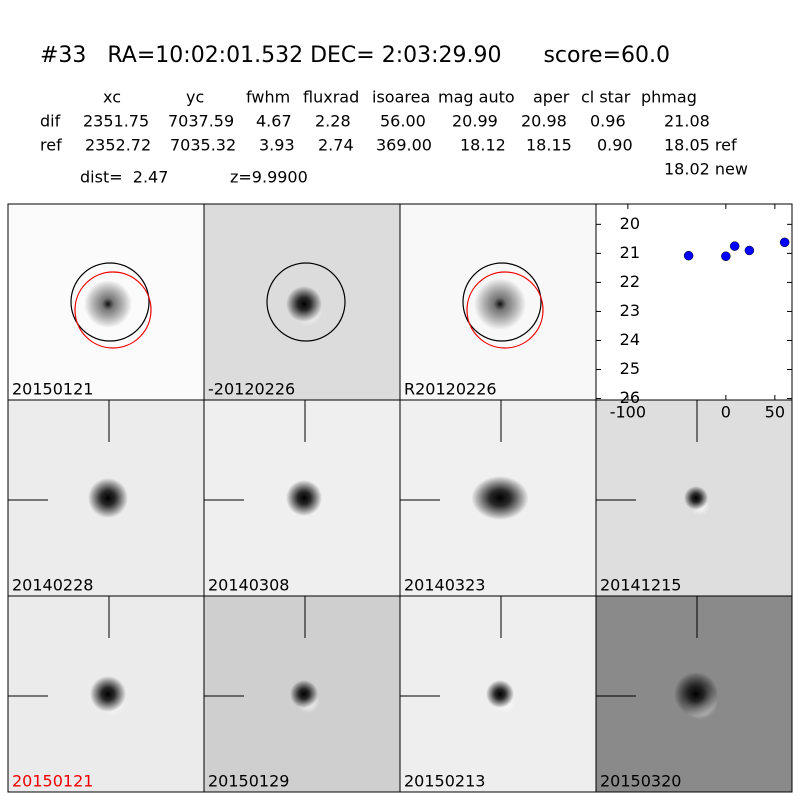 This screenshot has width=800, height=800. Describe the element at coordinates (268, 97) in the screenshot. I see `column-header: fwhm` at that location.